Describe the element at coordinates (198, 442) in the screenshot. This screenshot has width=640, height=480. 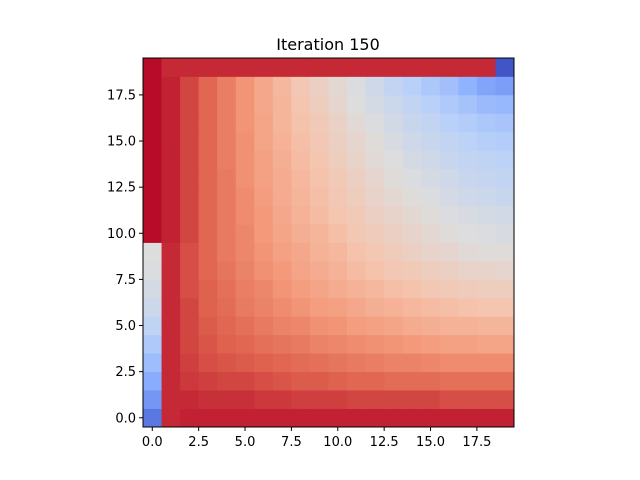
I see `x-tick-label: 2.5` at that location.